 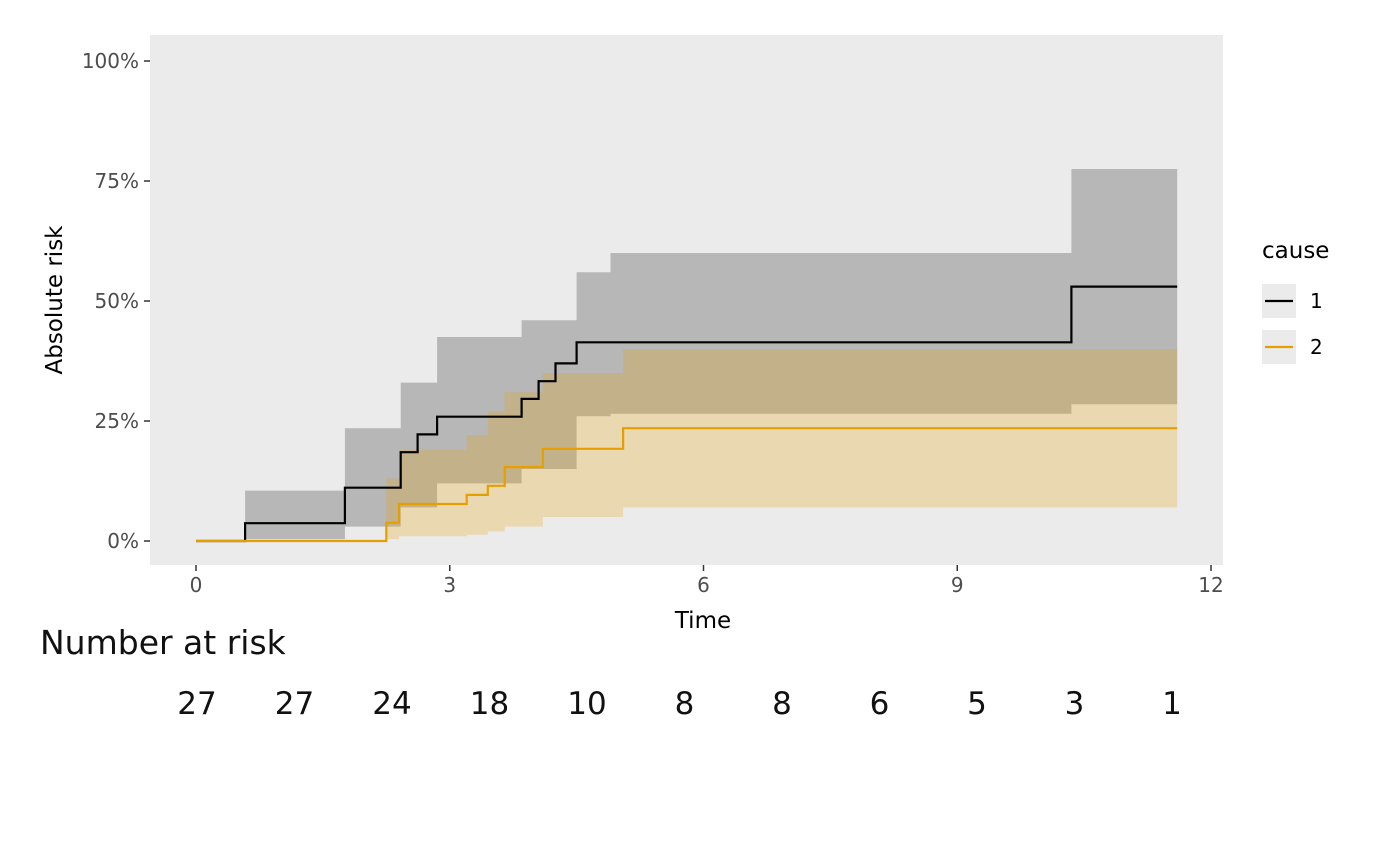 I want to click on risk-count: 10, so click(x=586, y=704).